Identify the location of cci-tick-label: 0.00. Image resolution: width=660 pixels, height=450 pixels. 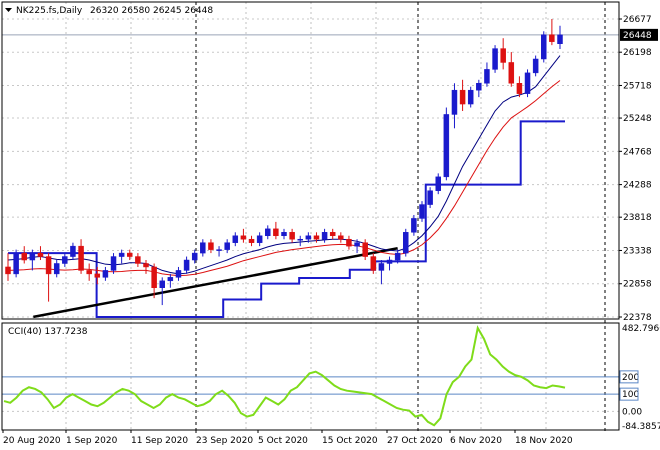
(632, 412).